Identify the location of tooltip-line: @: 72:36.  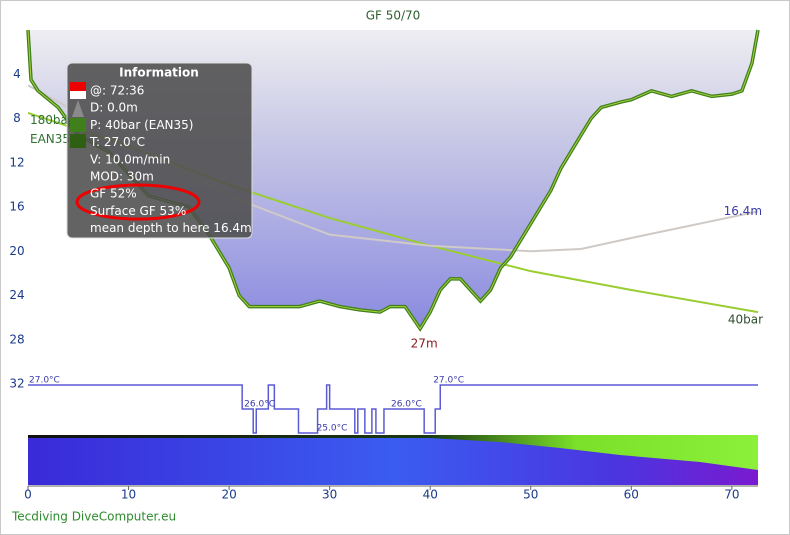
(117, 91).